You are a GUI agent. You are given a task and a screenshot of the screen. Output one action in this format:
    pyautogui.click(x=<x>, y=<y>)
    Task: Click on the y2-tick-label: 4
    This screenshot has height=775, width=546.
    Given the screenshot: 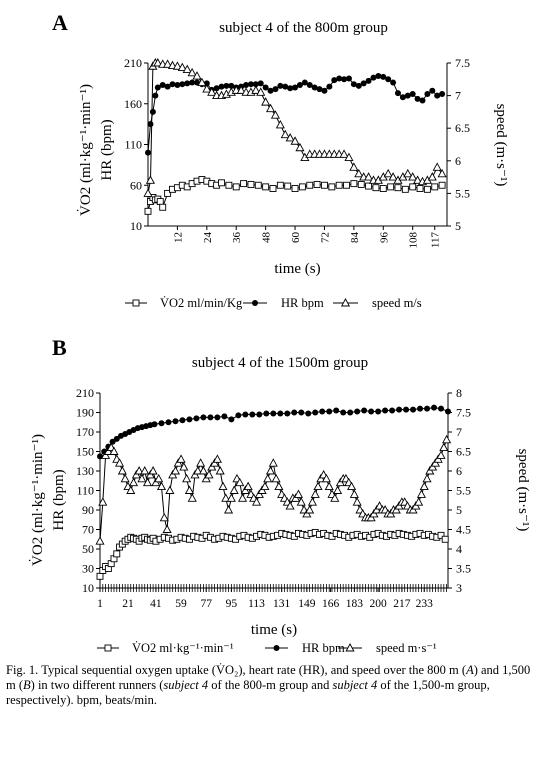 What is the action you would take?
    pyautogui.click(x=459, y=549)
    